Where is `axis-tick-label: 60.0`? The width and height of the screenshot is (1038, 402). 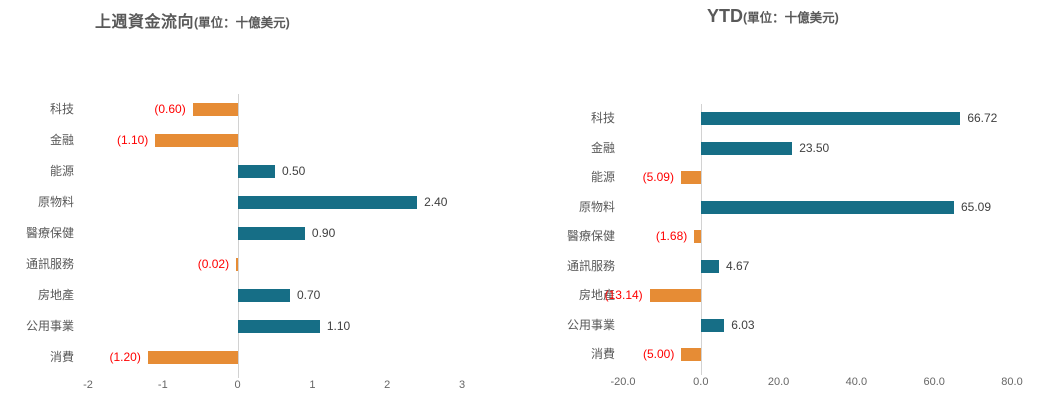
axis-tick-label: 60.0 is located at coordinates (934, 381).